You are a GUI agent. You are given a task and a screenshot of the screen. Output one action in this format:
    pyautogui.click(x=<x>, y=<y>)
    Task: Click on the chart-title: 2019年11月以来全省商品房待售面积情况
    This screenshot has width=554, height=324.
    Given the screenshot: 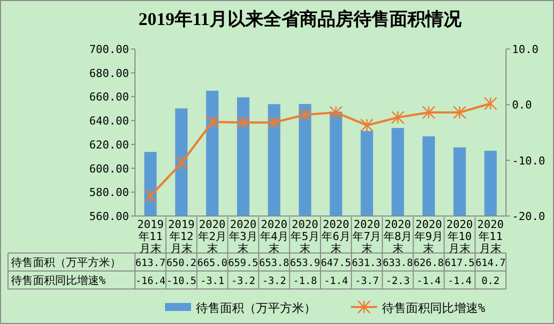 What is the action you would take?
    pyautogui.click(x=300, y=19)
    